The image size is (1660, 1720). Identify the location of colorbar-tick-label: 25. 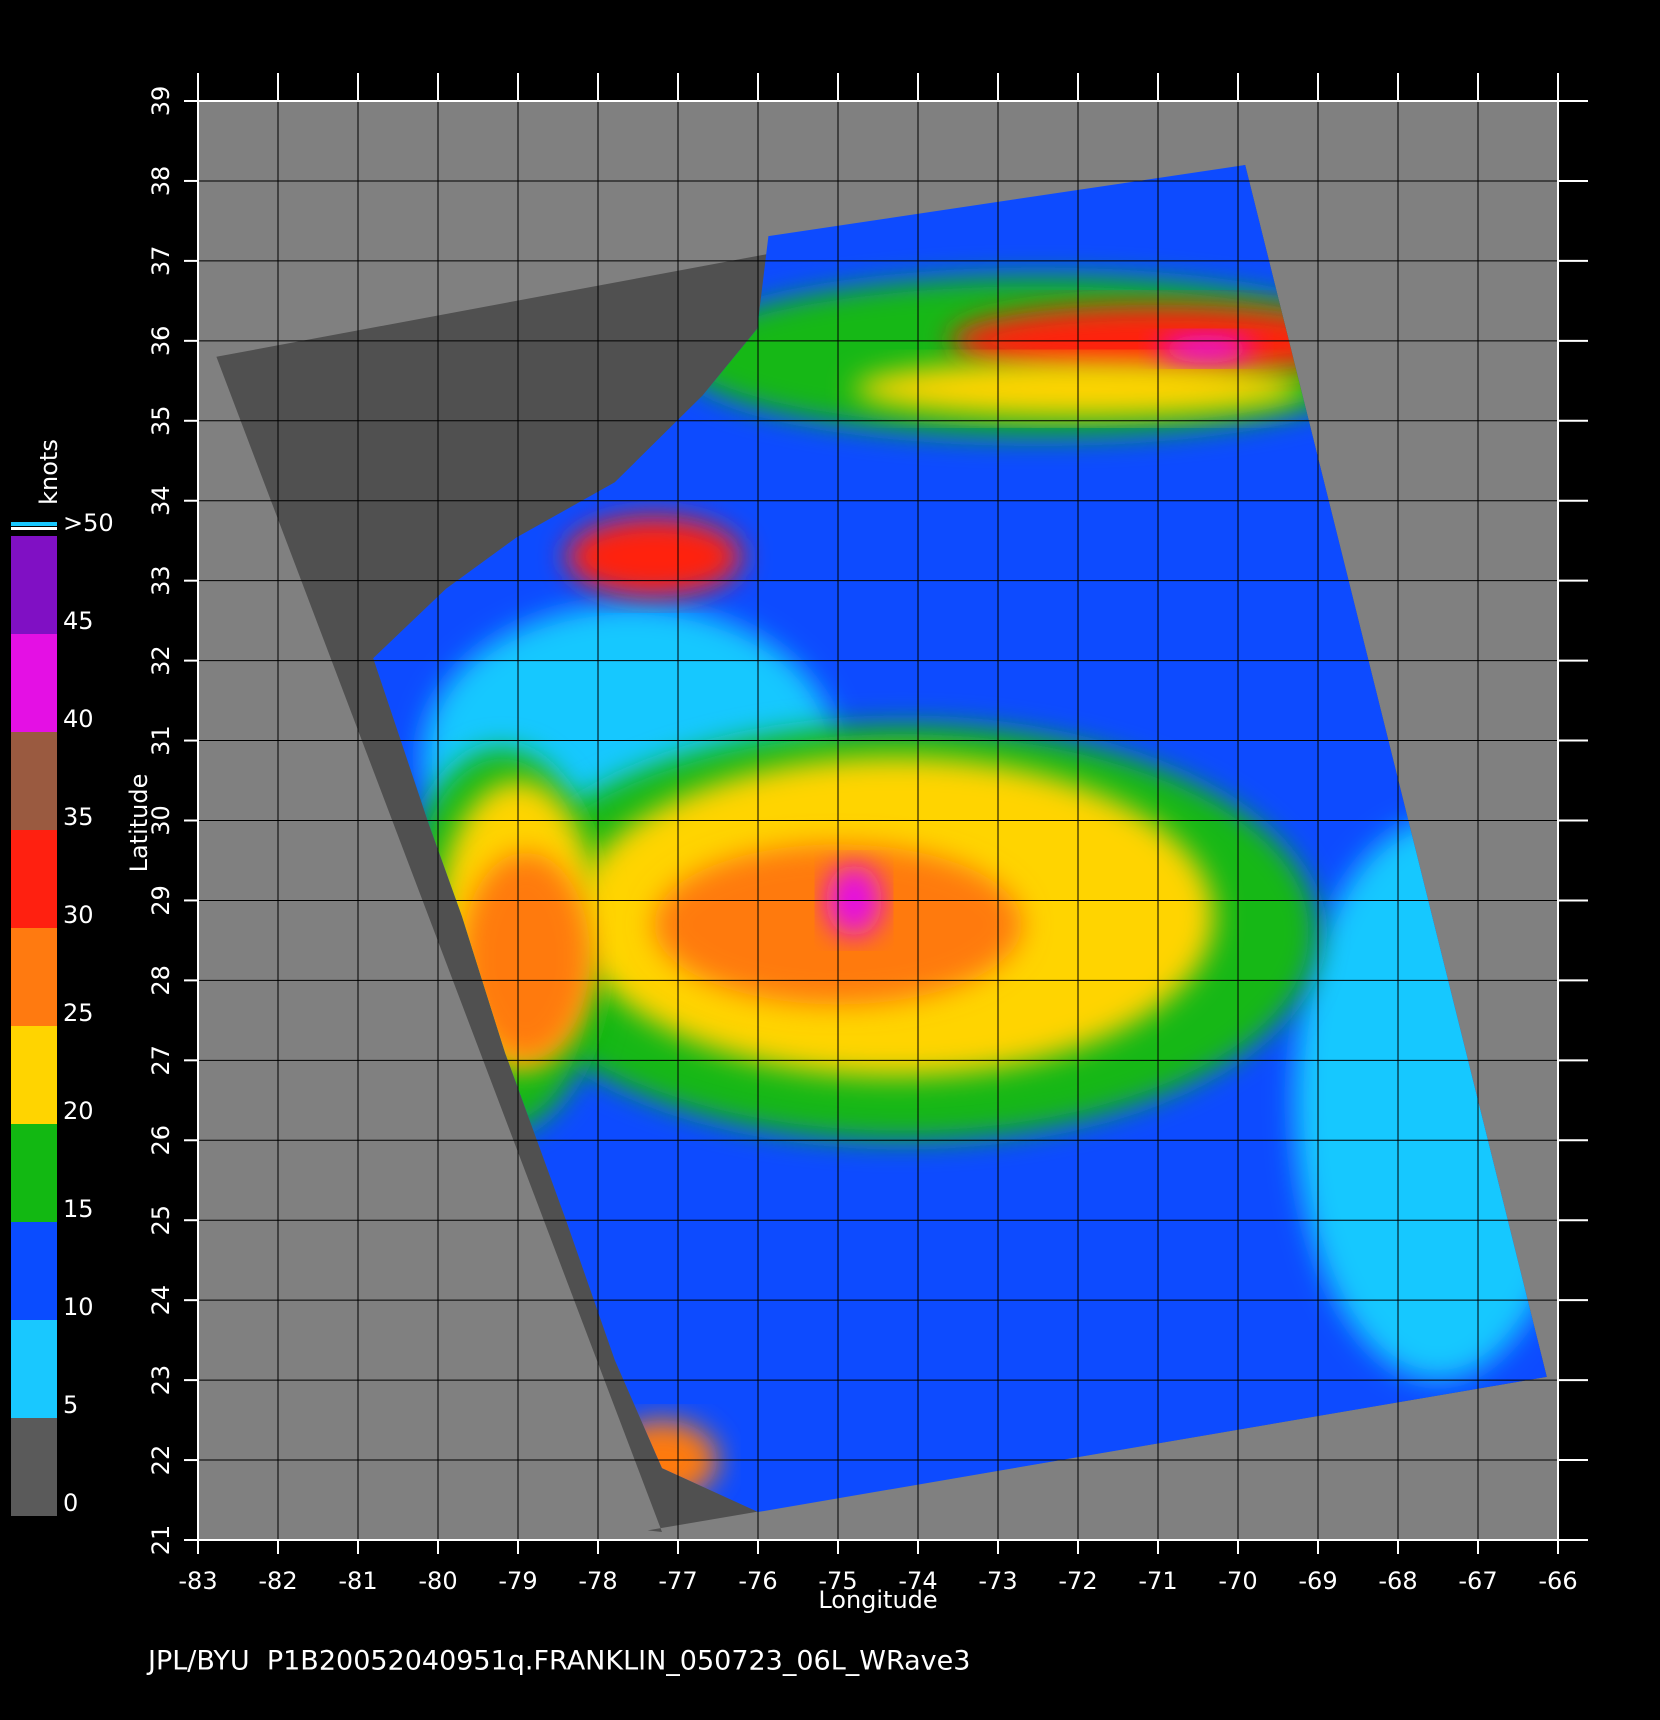
(78, 1013).